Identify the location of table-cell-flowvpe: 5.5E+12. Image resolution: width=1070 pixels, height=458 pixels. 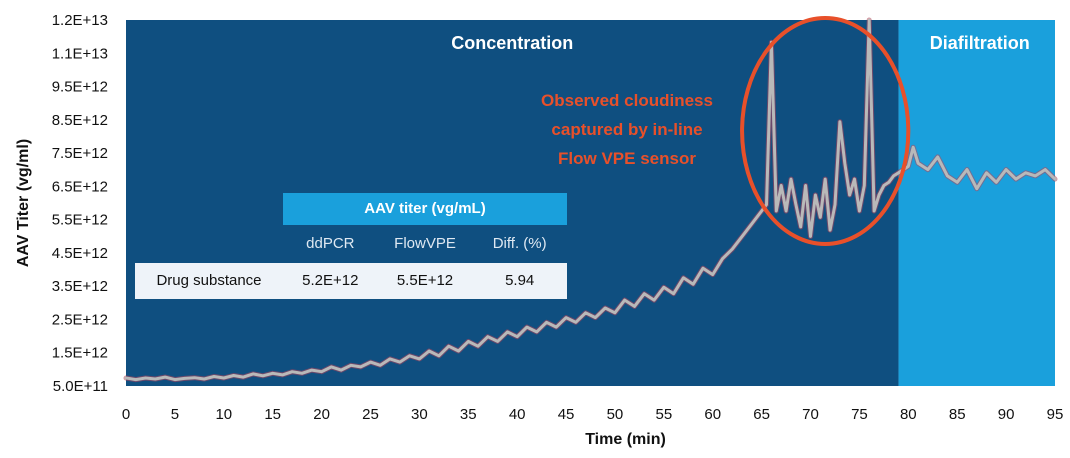
(425, 280).